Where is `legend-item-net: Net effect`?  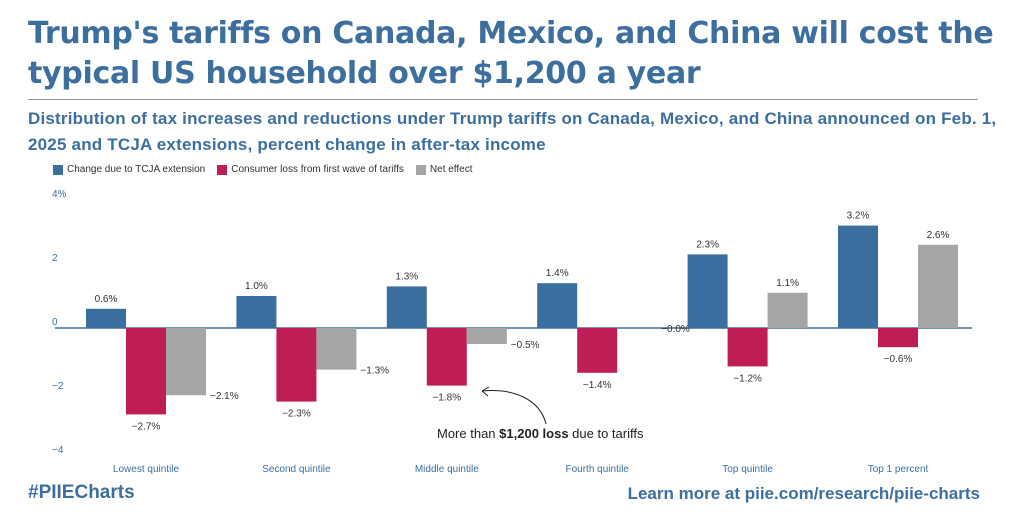
legend-item-net: Net effect is located at coordinates (444, 169).